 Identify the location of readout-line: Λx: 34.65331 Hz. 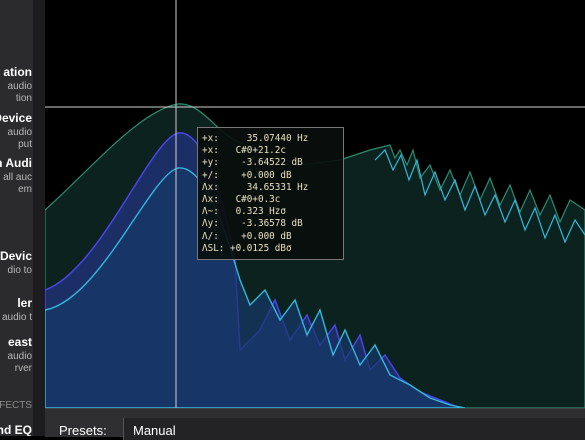
(255, 187).